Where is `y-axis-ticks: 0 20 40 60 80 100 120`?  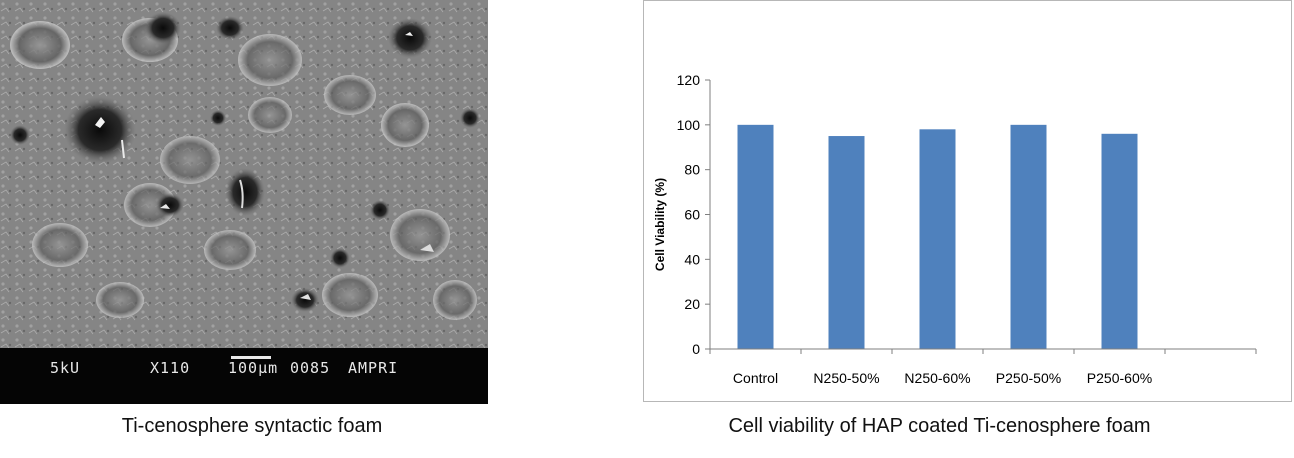
y-axis-ticks: 0 20 40 60 80 100 120 is located at coordinates (693, 214).